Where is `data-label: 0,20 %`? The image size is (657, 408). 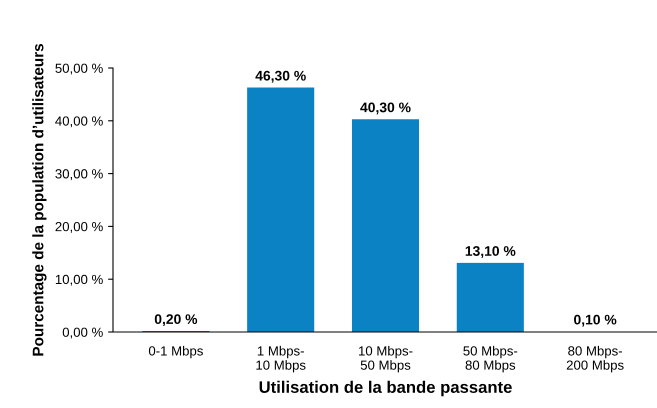
data-label: 0,20 % is located at coordinates (176, 320).